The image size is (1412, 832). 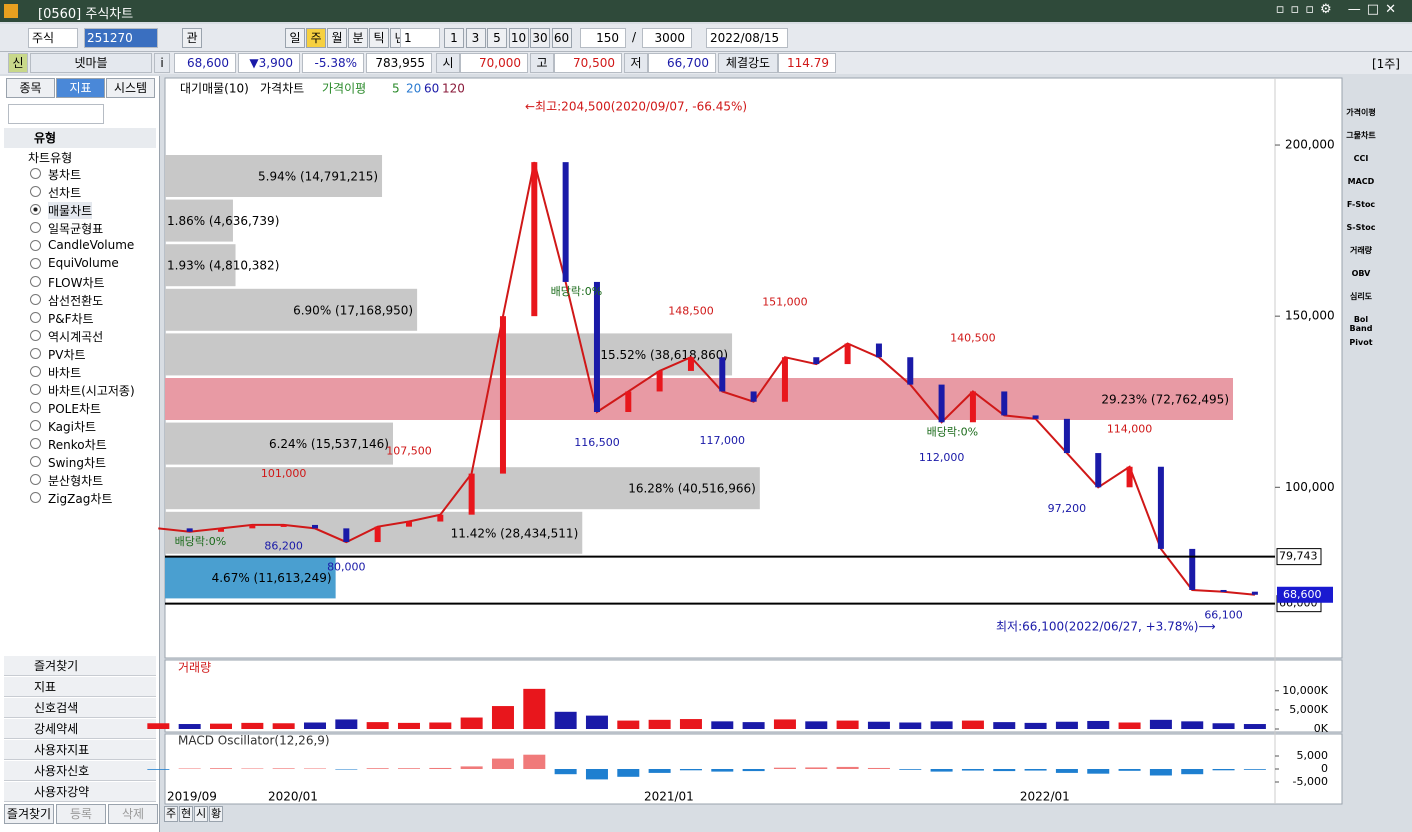 I want to click on bottom-button: 시, so click(x=201, y=814).